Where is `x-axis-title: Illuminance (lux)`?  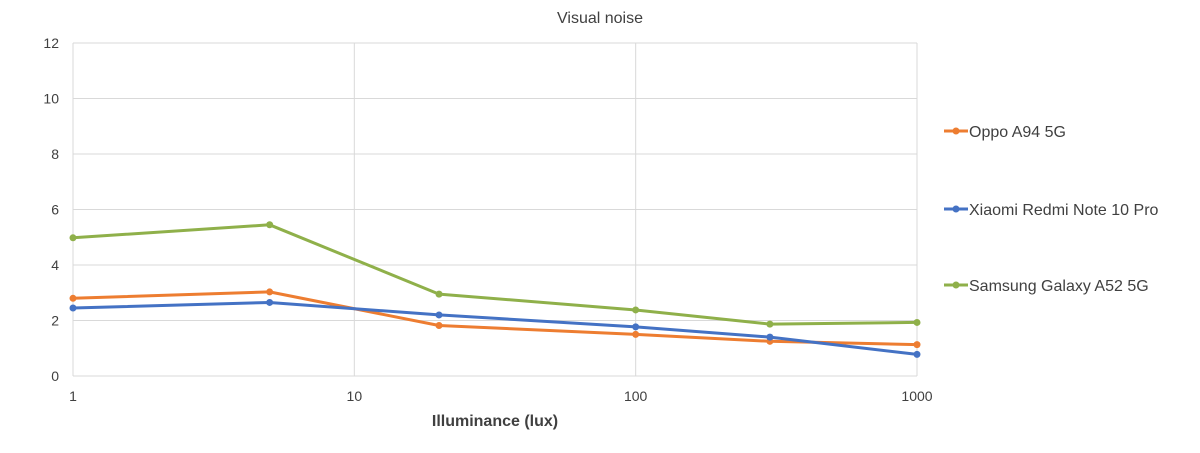 x-axis-title: Illuminance (lux) is located at coordinates (495, 421).